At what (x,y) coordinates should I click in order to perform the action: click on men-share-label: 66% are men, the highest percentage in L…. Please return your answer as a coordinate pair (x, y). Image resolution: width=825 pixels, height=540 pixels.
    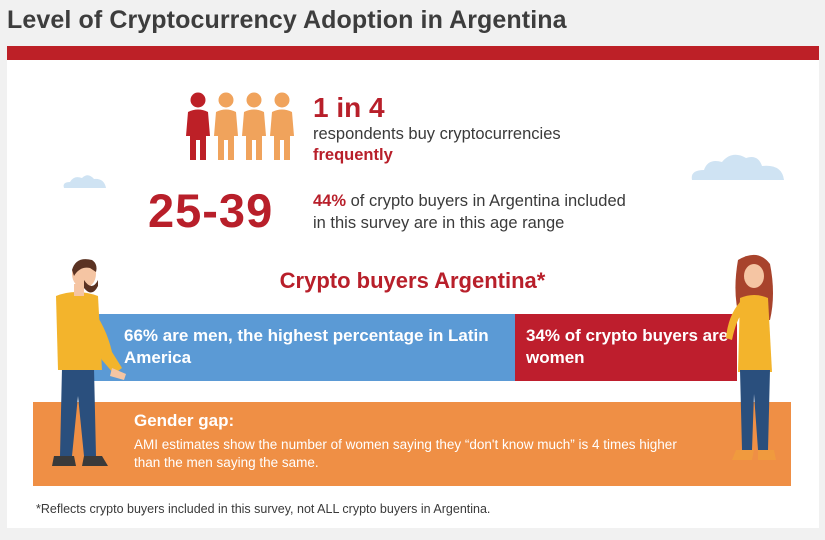
    Looking at the image, I should click on (306, 346).